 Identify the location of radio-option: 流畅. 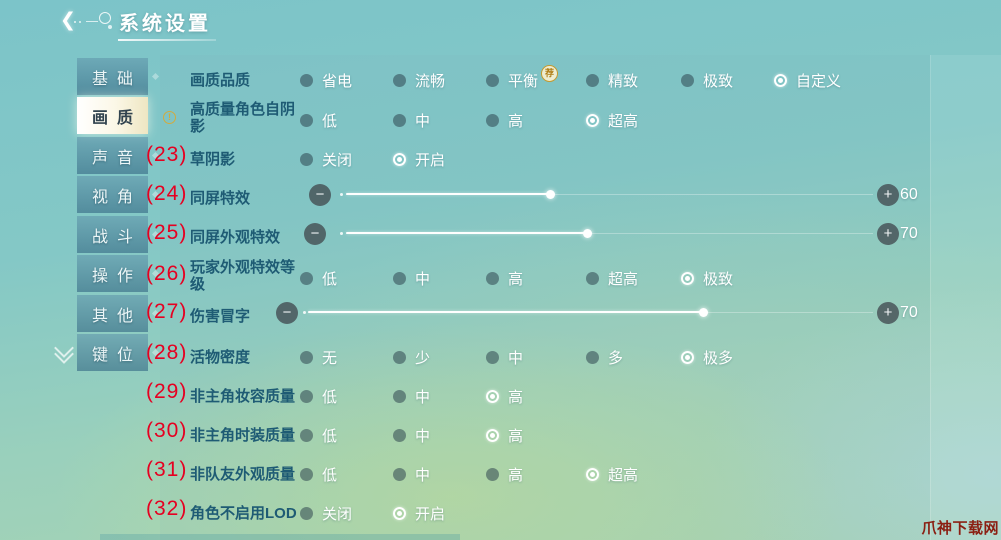
(419, 80).